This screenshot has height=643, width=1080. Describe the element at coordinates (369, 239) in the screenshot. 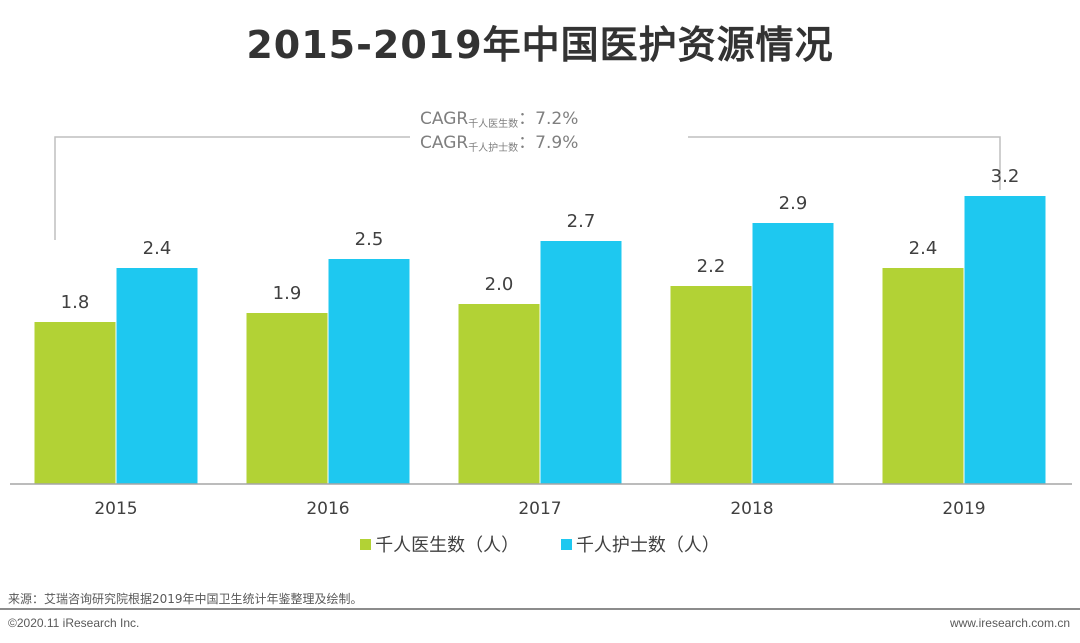

I see `data-label: 2.5` at that location.